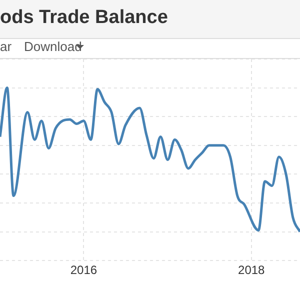 The width and height of the screenshot is (300, 300). Describe the element at coordinates (84, 270) in the screenshot. I see `x-tick-label: 2016` at that location.